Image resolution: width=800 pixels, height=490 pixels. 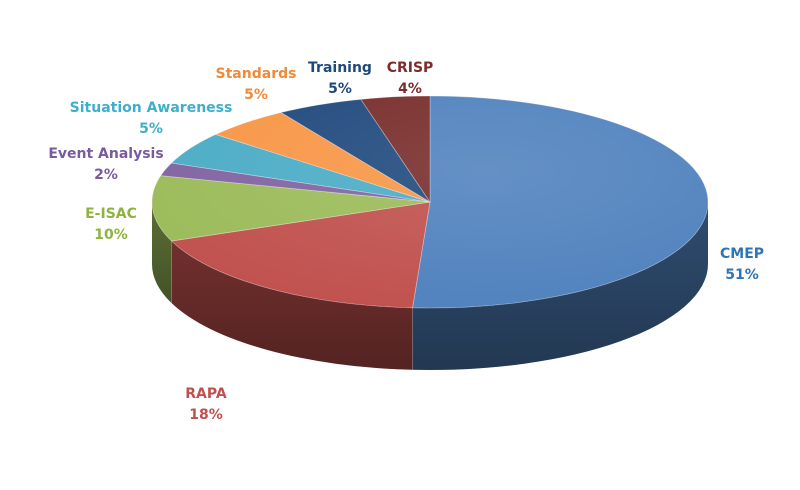 What do you see at coordinates (111, 235) in the screenshot?
I see `slice-value-e-isac: 10%` at bounding box center [111, 235].